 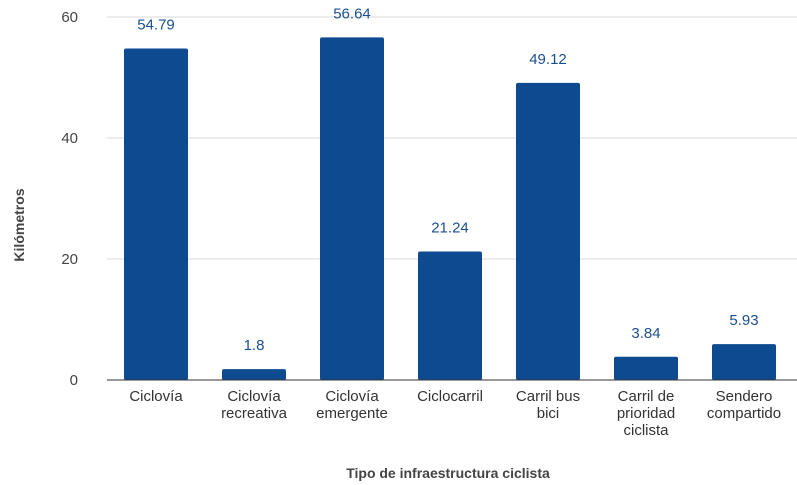 I want to click on data-label: 5.93, so click(x=743, y=320).